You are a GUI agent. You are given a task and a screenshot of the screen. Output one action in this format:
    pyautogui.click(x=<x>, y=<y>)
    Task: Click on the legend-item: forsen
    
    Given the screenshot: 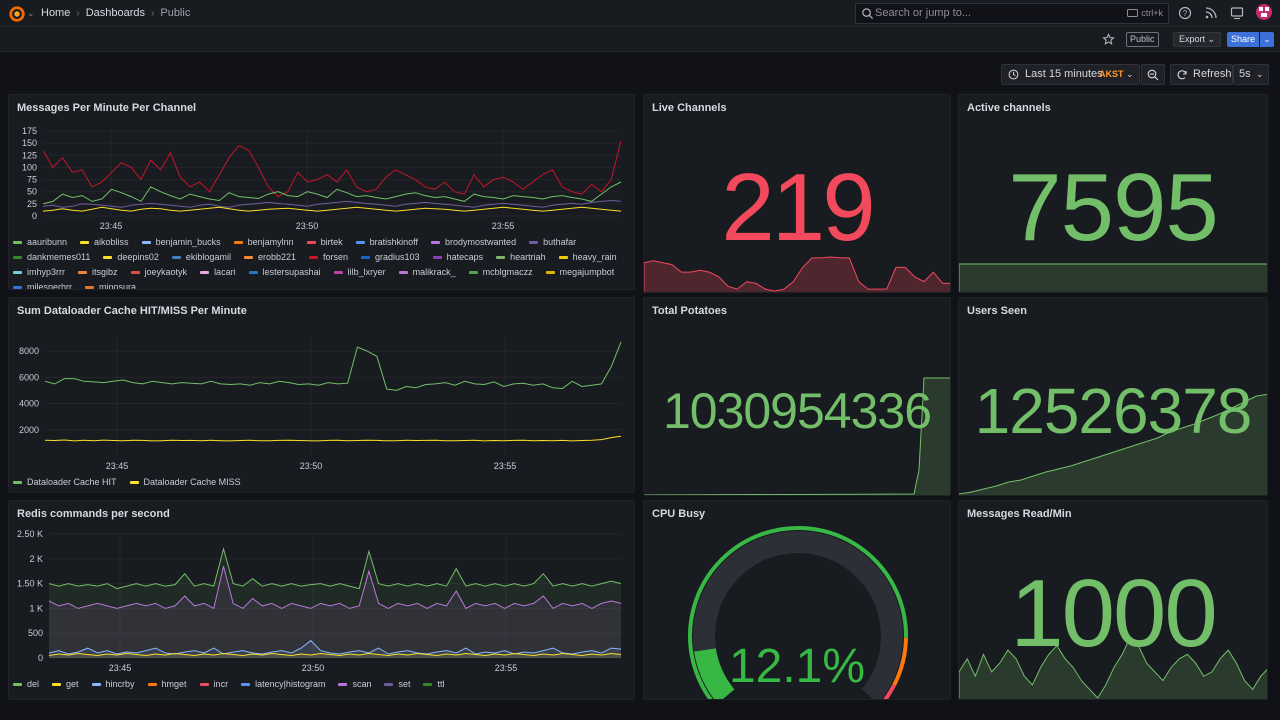 What is the action you would take?
    pyautogui.click(x=328, y=257)
    